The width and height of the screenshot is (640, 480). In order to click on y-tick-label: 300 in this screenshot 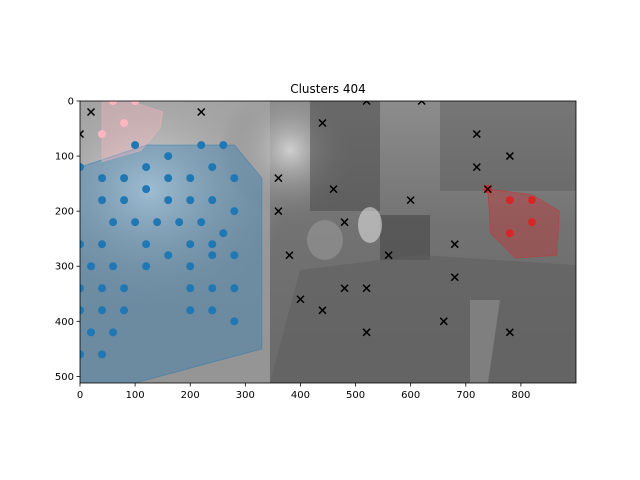, I will do `click(64, 267)`.